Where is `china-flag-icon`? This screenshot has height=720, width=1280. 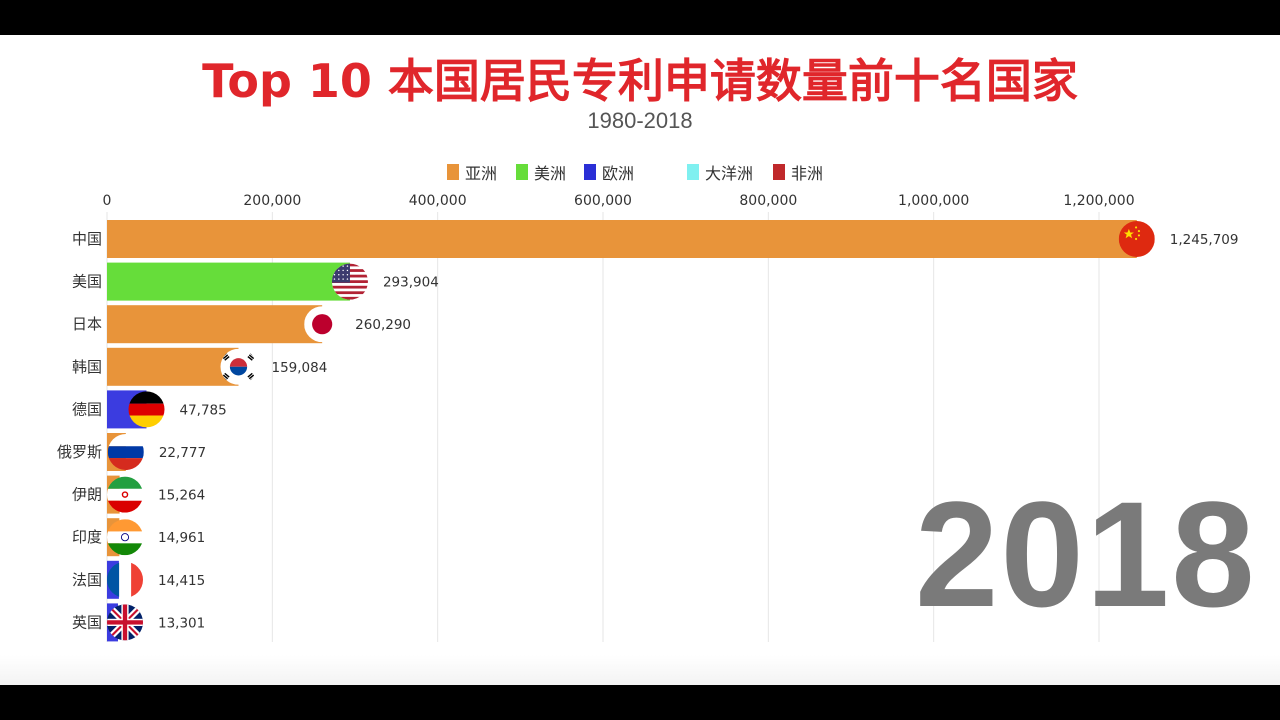
china-flag-icon is located at coordinates (1136, 239).